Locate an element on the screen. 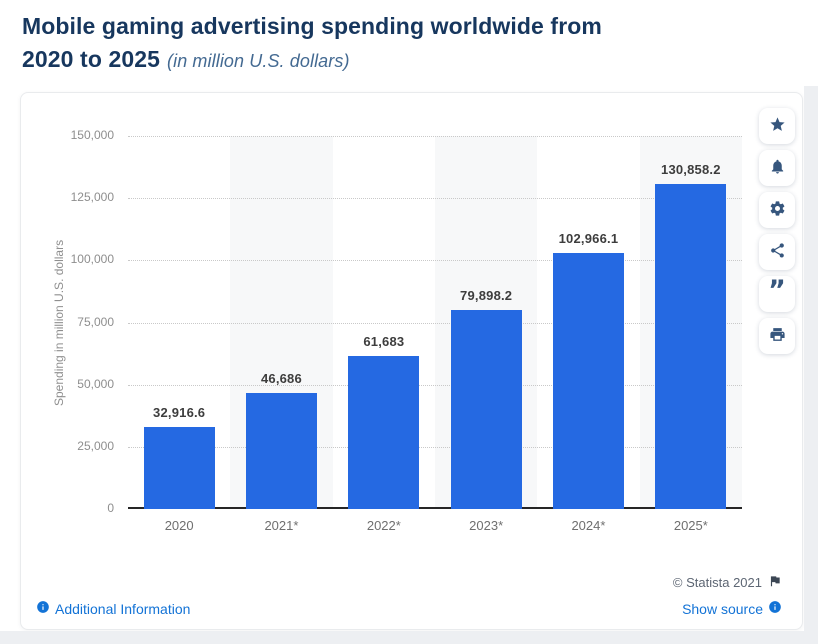  quote-icon: ” is located at coordinates (777, 290).